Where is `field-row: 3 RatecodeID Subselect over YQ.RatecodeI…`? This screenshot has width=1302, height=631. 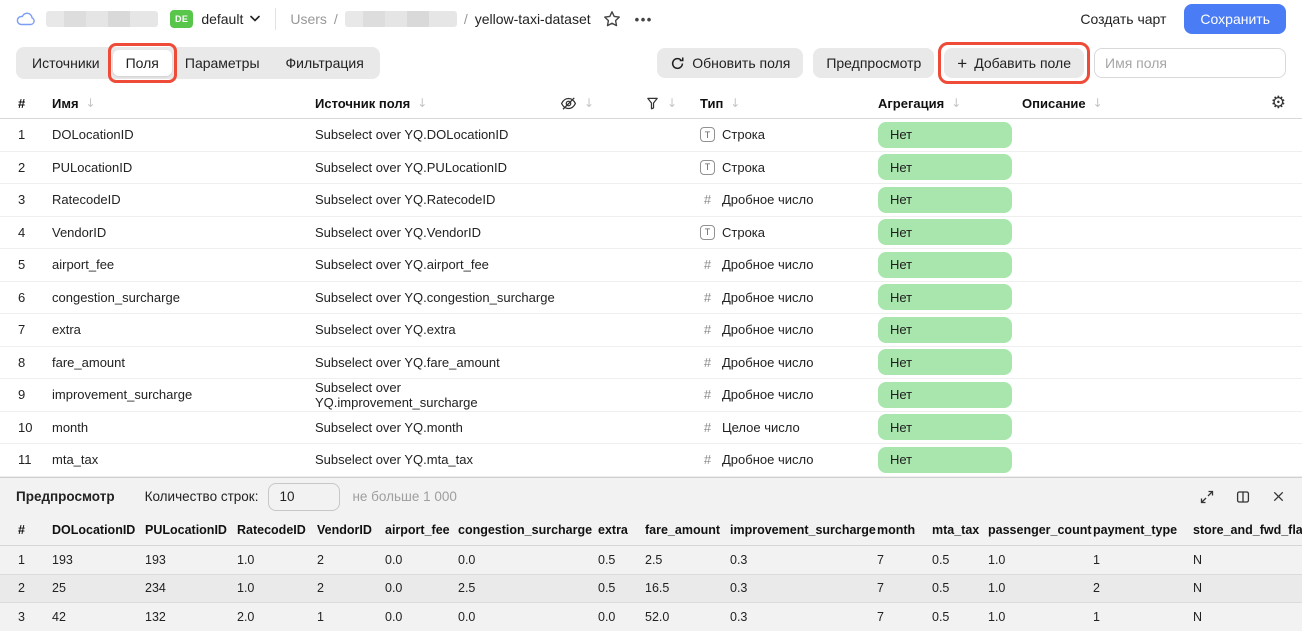
field-row: 3 RatecodeID Subselect over YQ.RatecodeI… is located at coordinates (651, 200).